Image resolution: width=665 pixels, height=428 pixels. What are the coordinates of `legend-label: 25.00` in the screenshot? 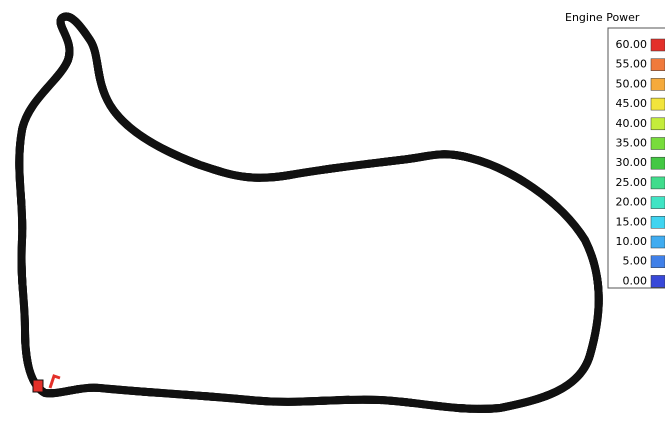 It's located at (632, 182).